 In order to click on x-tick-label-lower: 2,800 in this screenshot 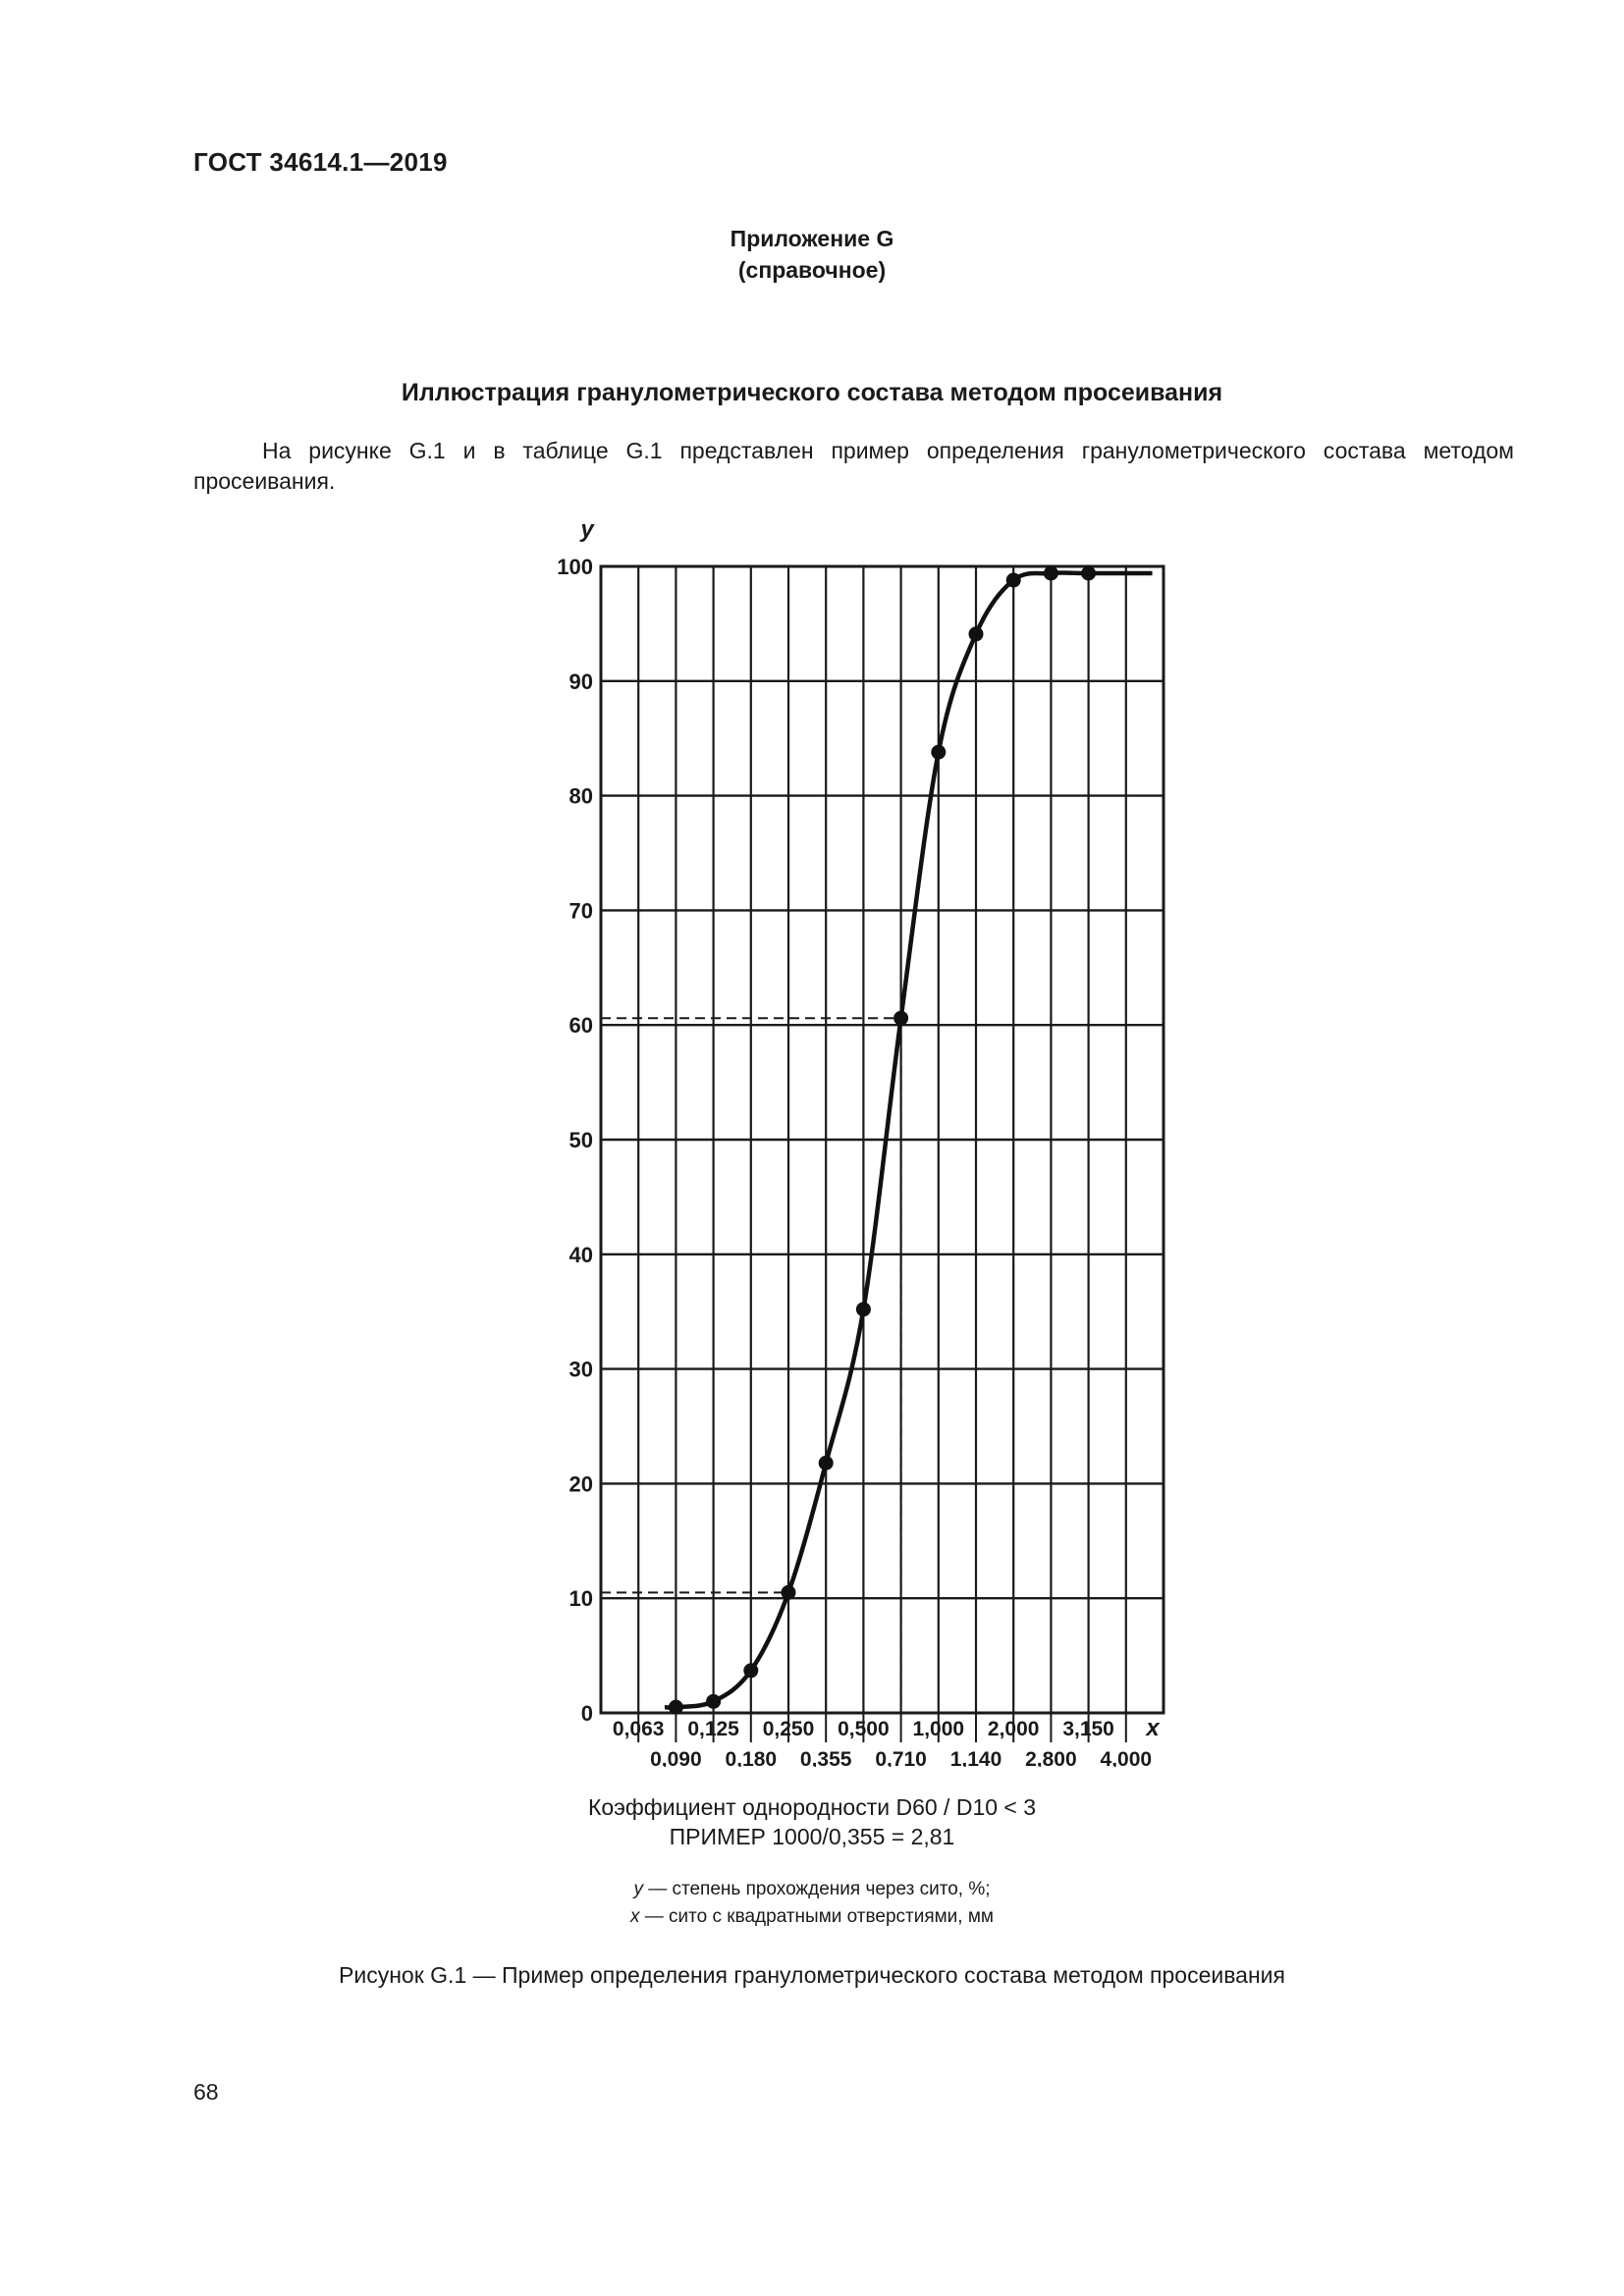, I will do `click(1051, 1757)`.